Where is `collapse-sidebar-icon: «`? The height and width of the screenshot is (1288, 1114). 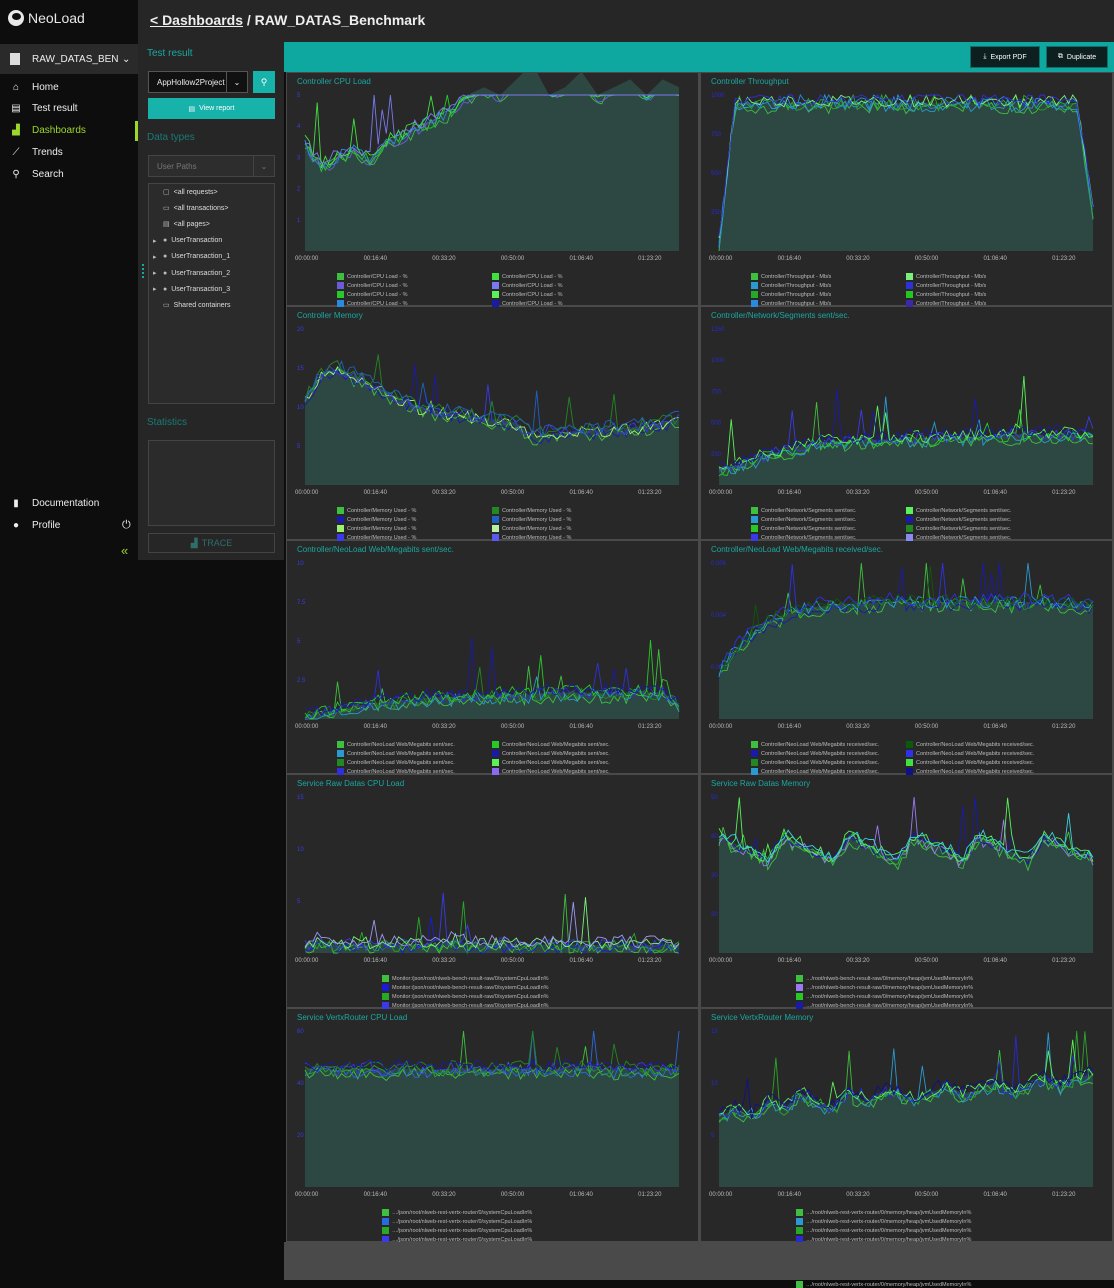 collapse-sidebar-icon: « is located at coordinates (125, 550).